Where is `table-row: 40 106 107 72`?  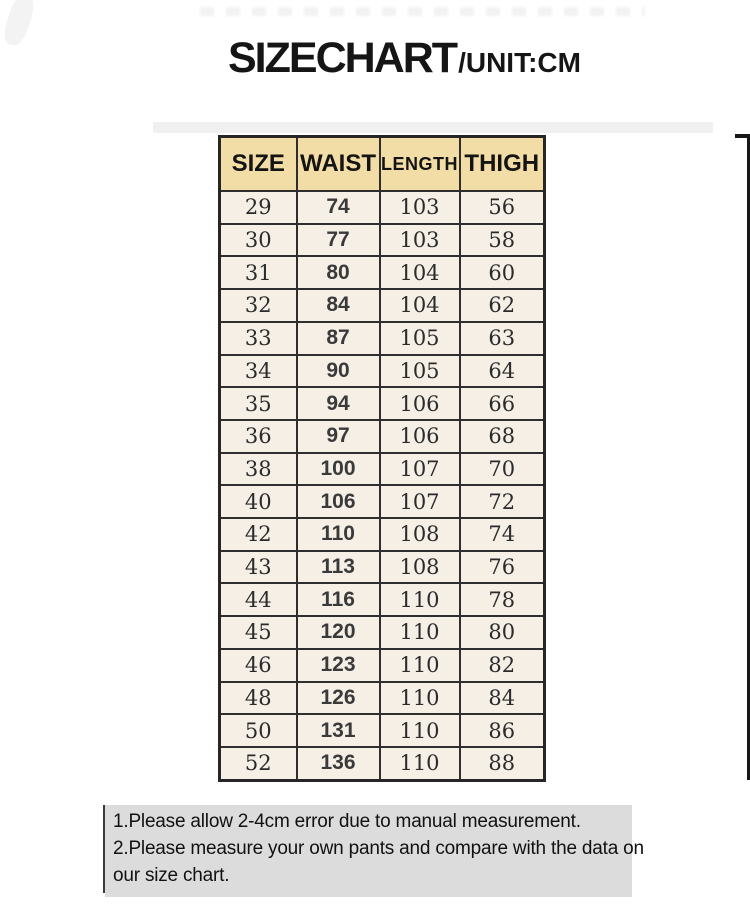 table-row: 40 106 107 72 is located at coordinates (382, 502).